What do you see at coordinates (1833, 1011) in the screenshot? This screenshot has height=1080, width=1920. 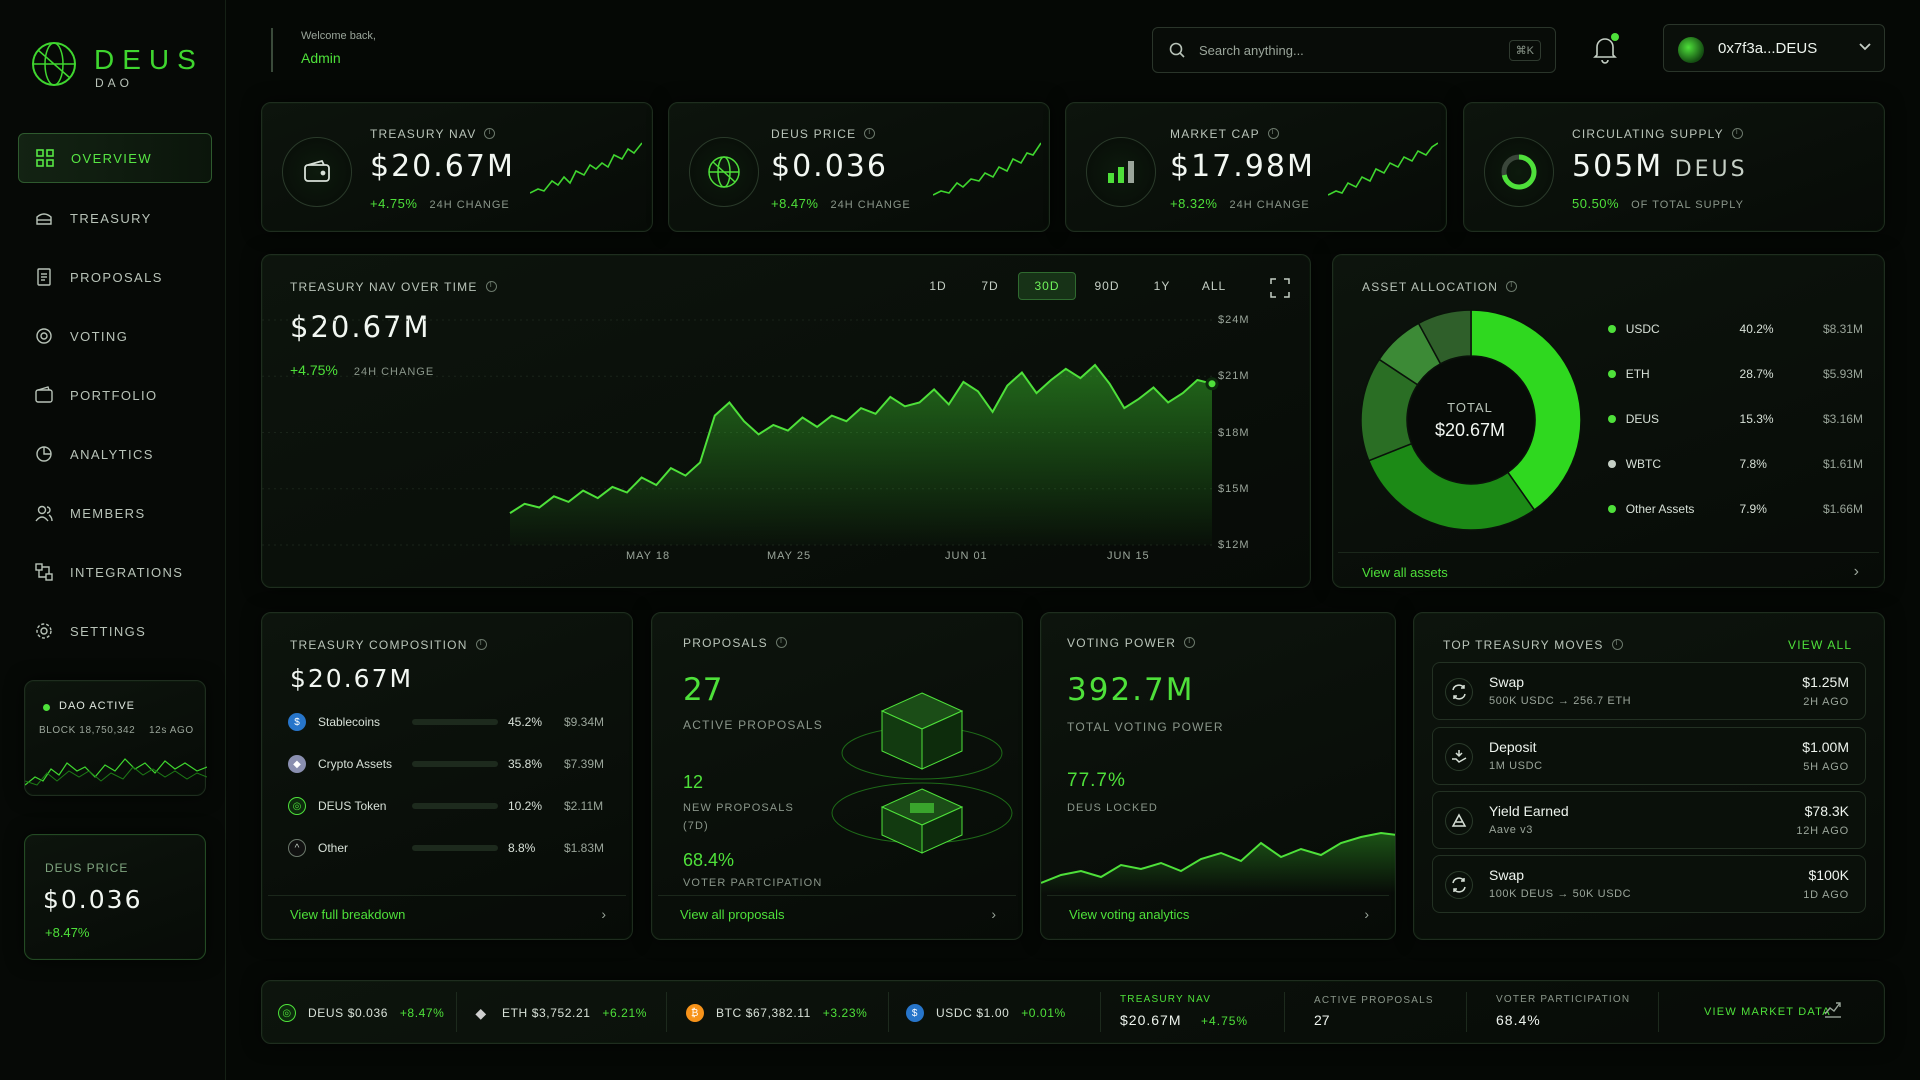 I see `chart-trend-icon` at bounding box center [1833, 1011].